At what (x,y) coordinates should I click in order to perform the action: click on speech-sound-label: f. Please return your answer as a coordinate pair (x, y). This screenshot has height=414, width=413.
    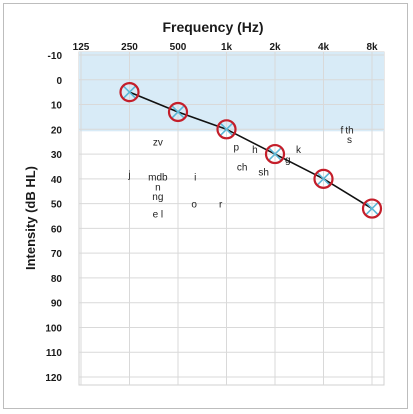
    Looking at the image, I should click on (341, 130).